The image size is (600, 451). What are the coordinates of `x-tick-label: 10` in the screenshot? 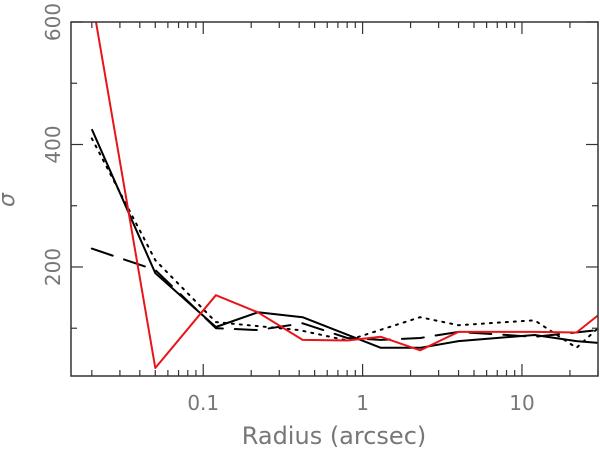 It's located at (521, 403).